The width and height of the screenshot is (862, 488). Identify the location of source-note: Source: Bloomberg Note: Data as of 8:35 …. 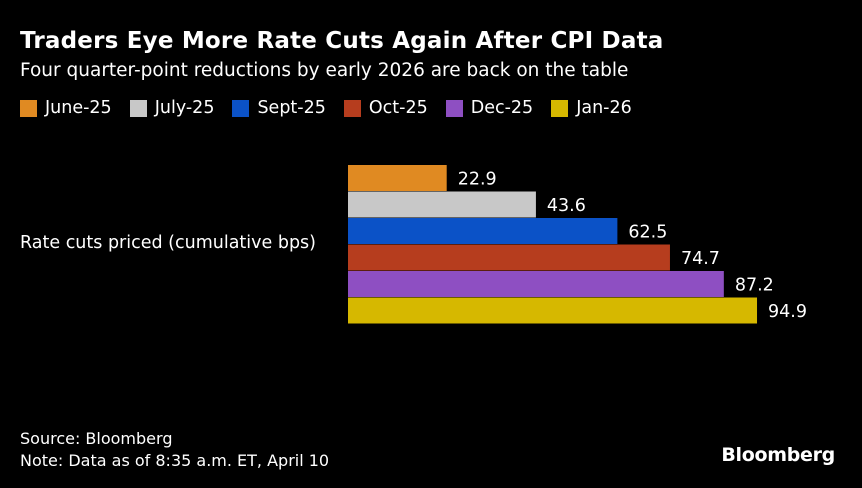
(174, 450).